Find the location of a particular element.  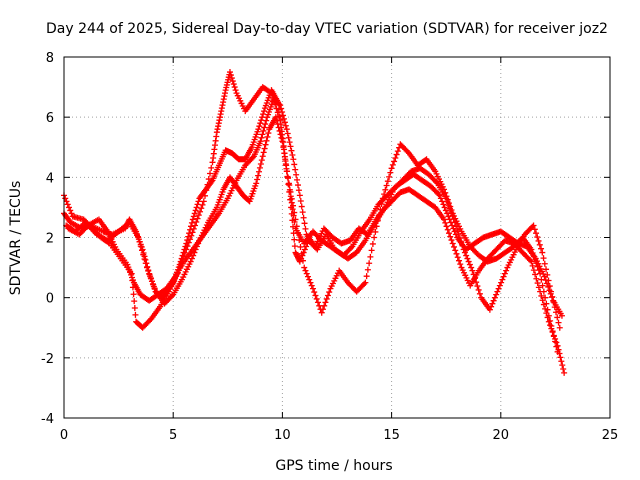

y-tick-label: -2 is located at coordinates (47, 359).